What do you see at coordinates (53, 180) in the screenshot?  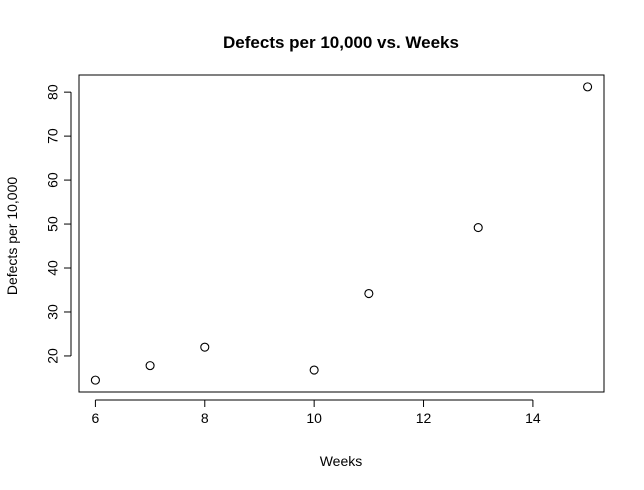 I see `y-tick-label: 60` at bounding box center [53, 180].